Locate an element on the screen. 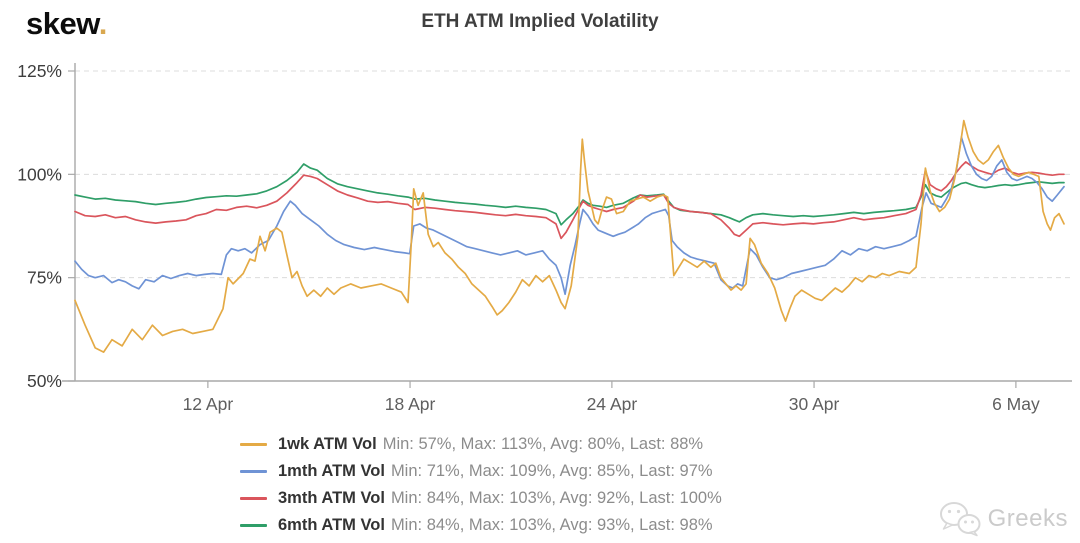  greeks-watermark-text: Greeks is located at coordinates (1027, 518).